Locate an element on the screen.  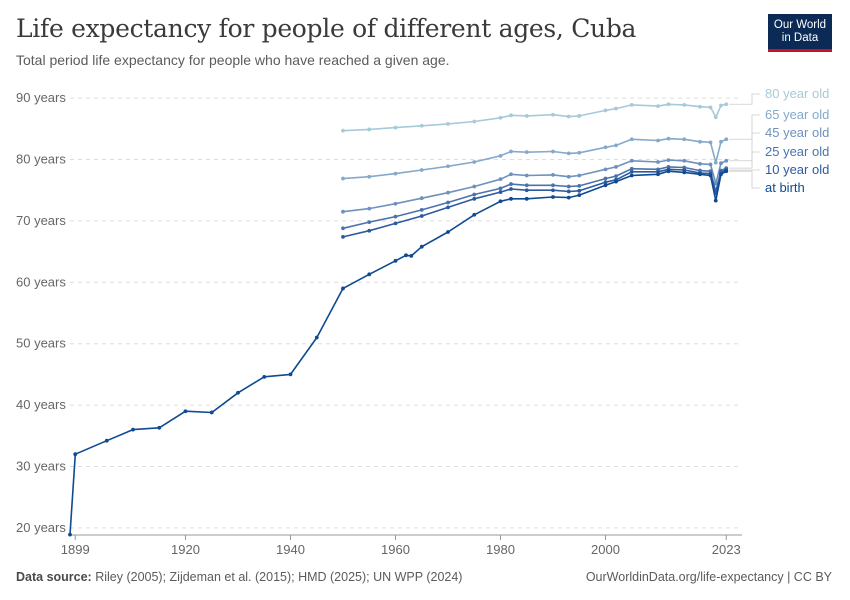
x-tick-label: 1899 is located at coordinates (75, 549).